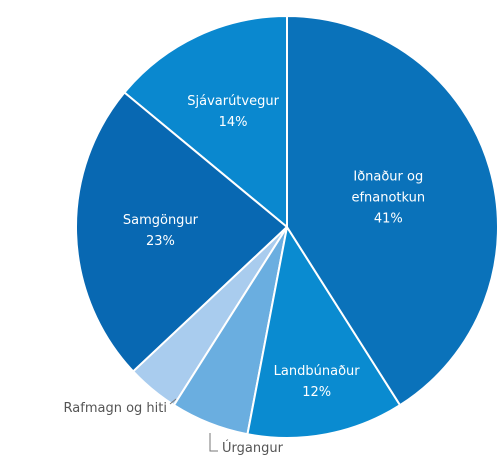 The width and height of the screenshot is (497, 468). Describe the element at coordinates (160, 241) in the screenshot. I see `slice-label: 23%` at that location.